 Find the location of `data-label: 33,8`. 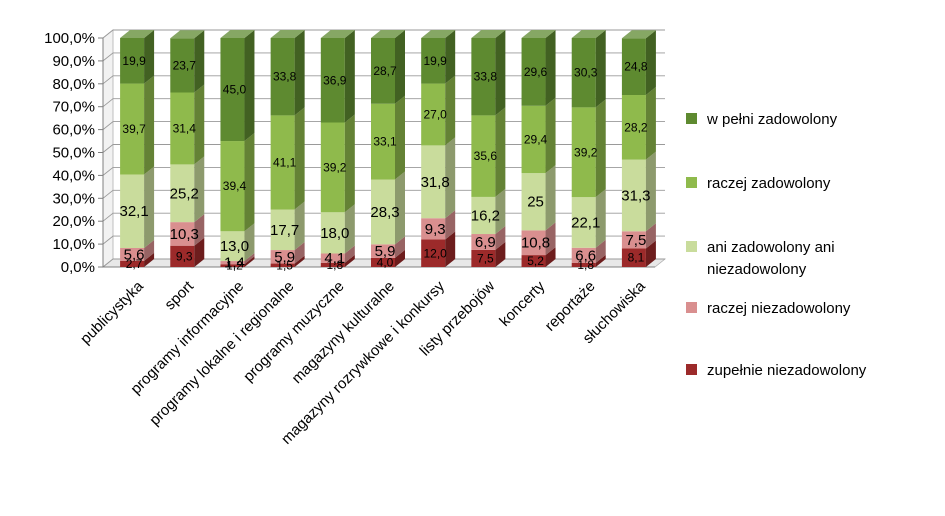

data-label: 33,8 is located at coordinates (486, 77).